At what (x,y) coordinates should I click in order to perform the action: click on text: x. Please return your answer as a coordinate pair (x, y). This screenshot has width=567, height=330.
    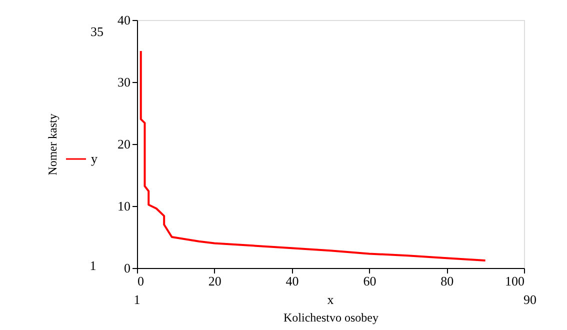
    Looking at the image, I should click on (330, 299).